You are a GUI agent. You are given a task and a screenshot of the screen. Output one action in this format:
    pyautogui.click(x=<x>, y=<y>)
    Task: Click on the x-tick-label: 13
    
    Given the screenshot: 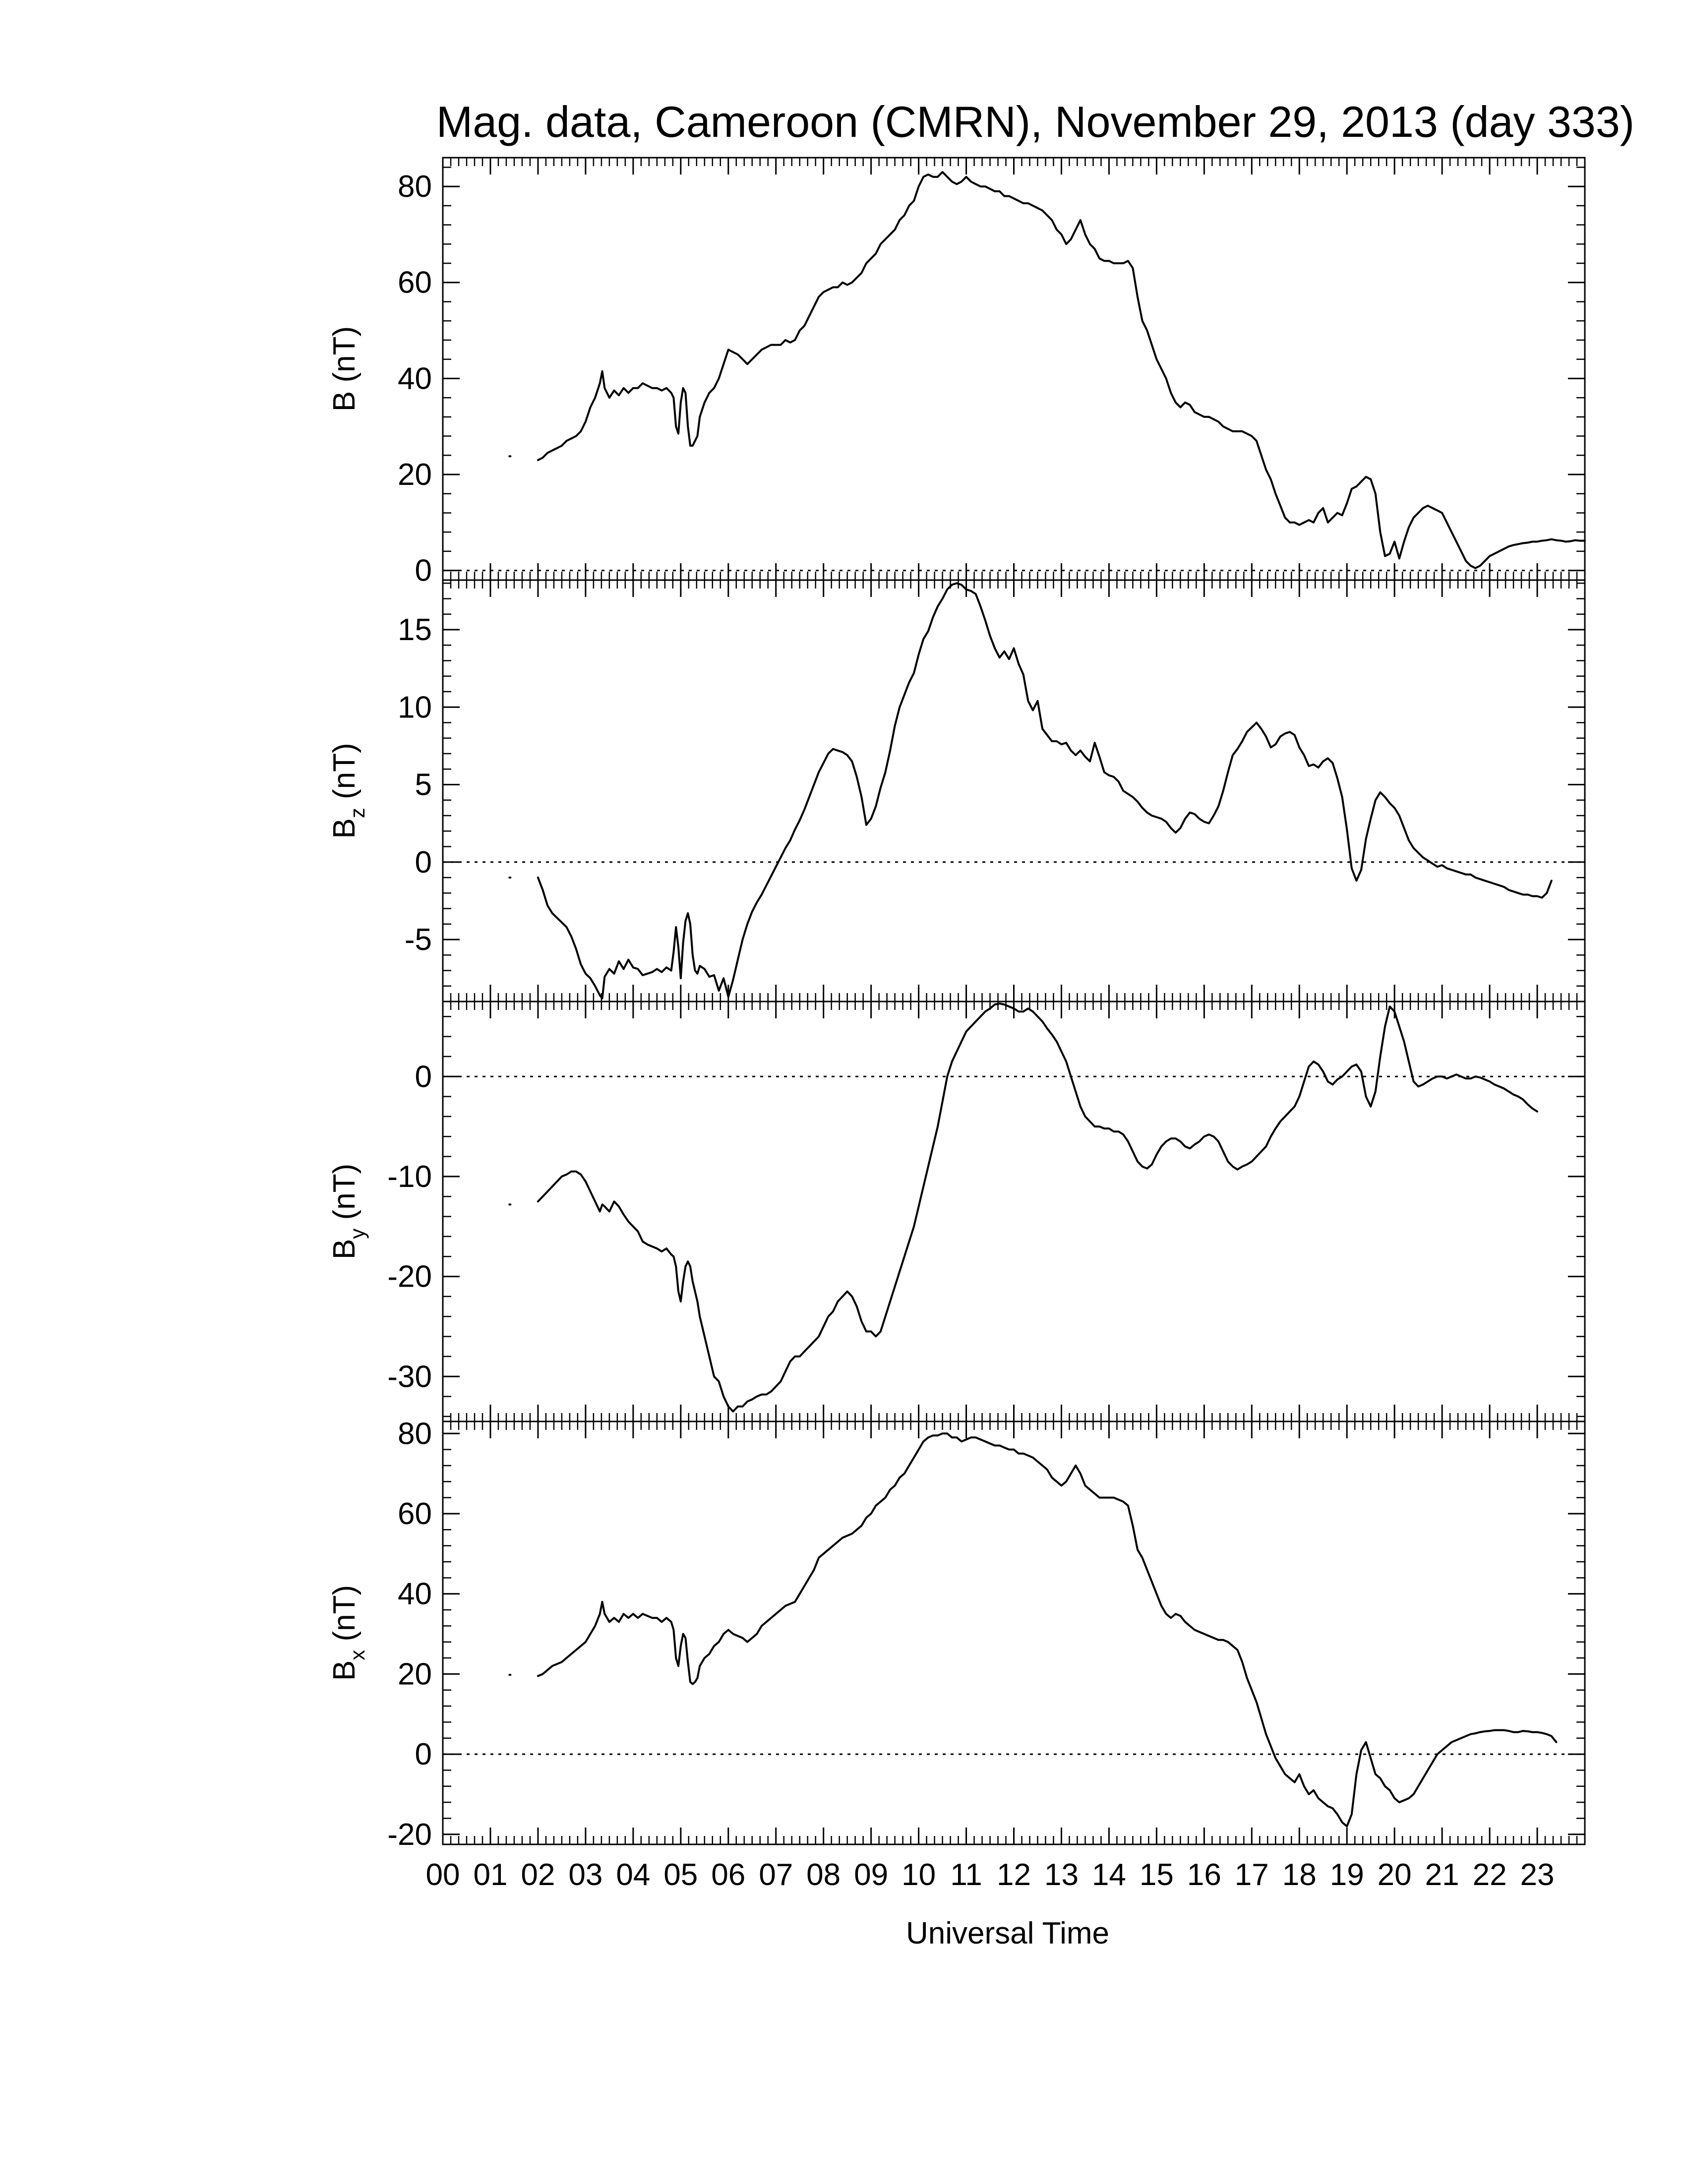 What is the action you would take?
    pyautogui.click(x=1061, y=1875)
    